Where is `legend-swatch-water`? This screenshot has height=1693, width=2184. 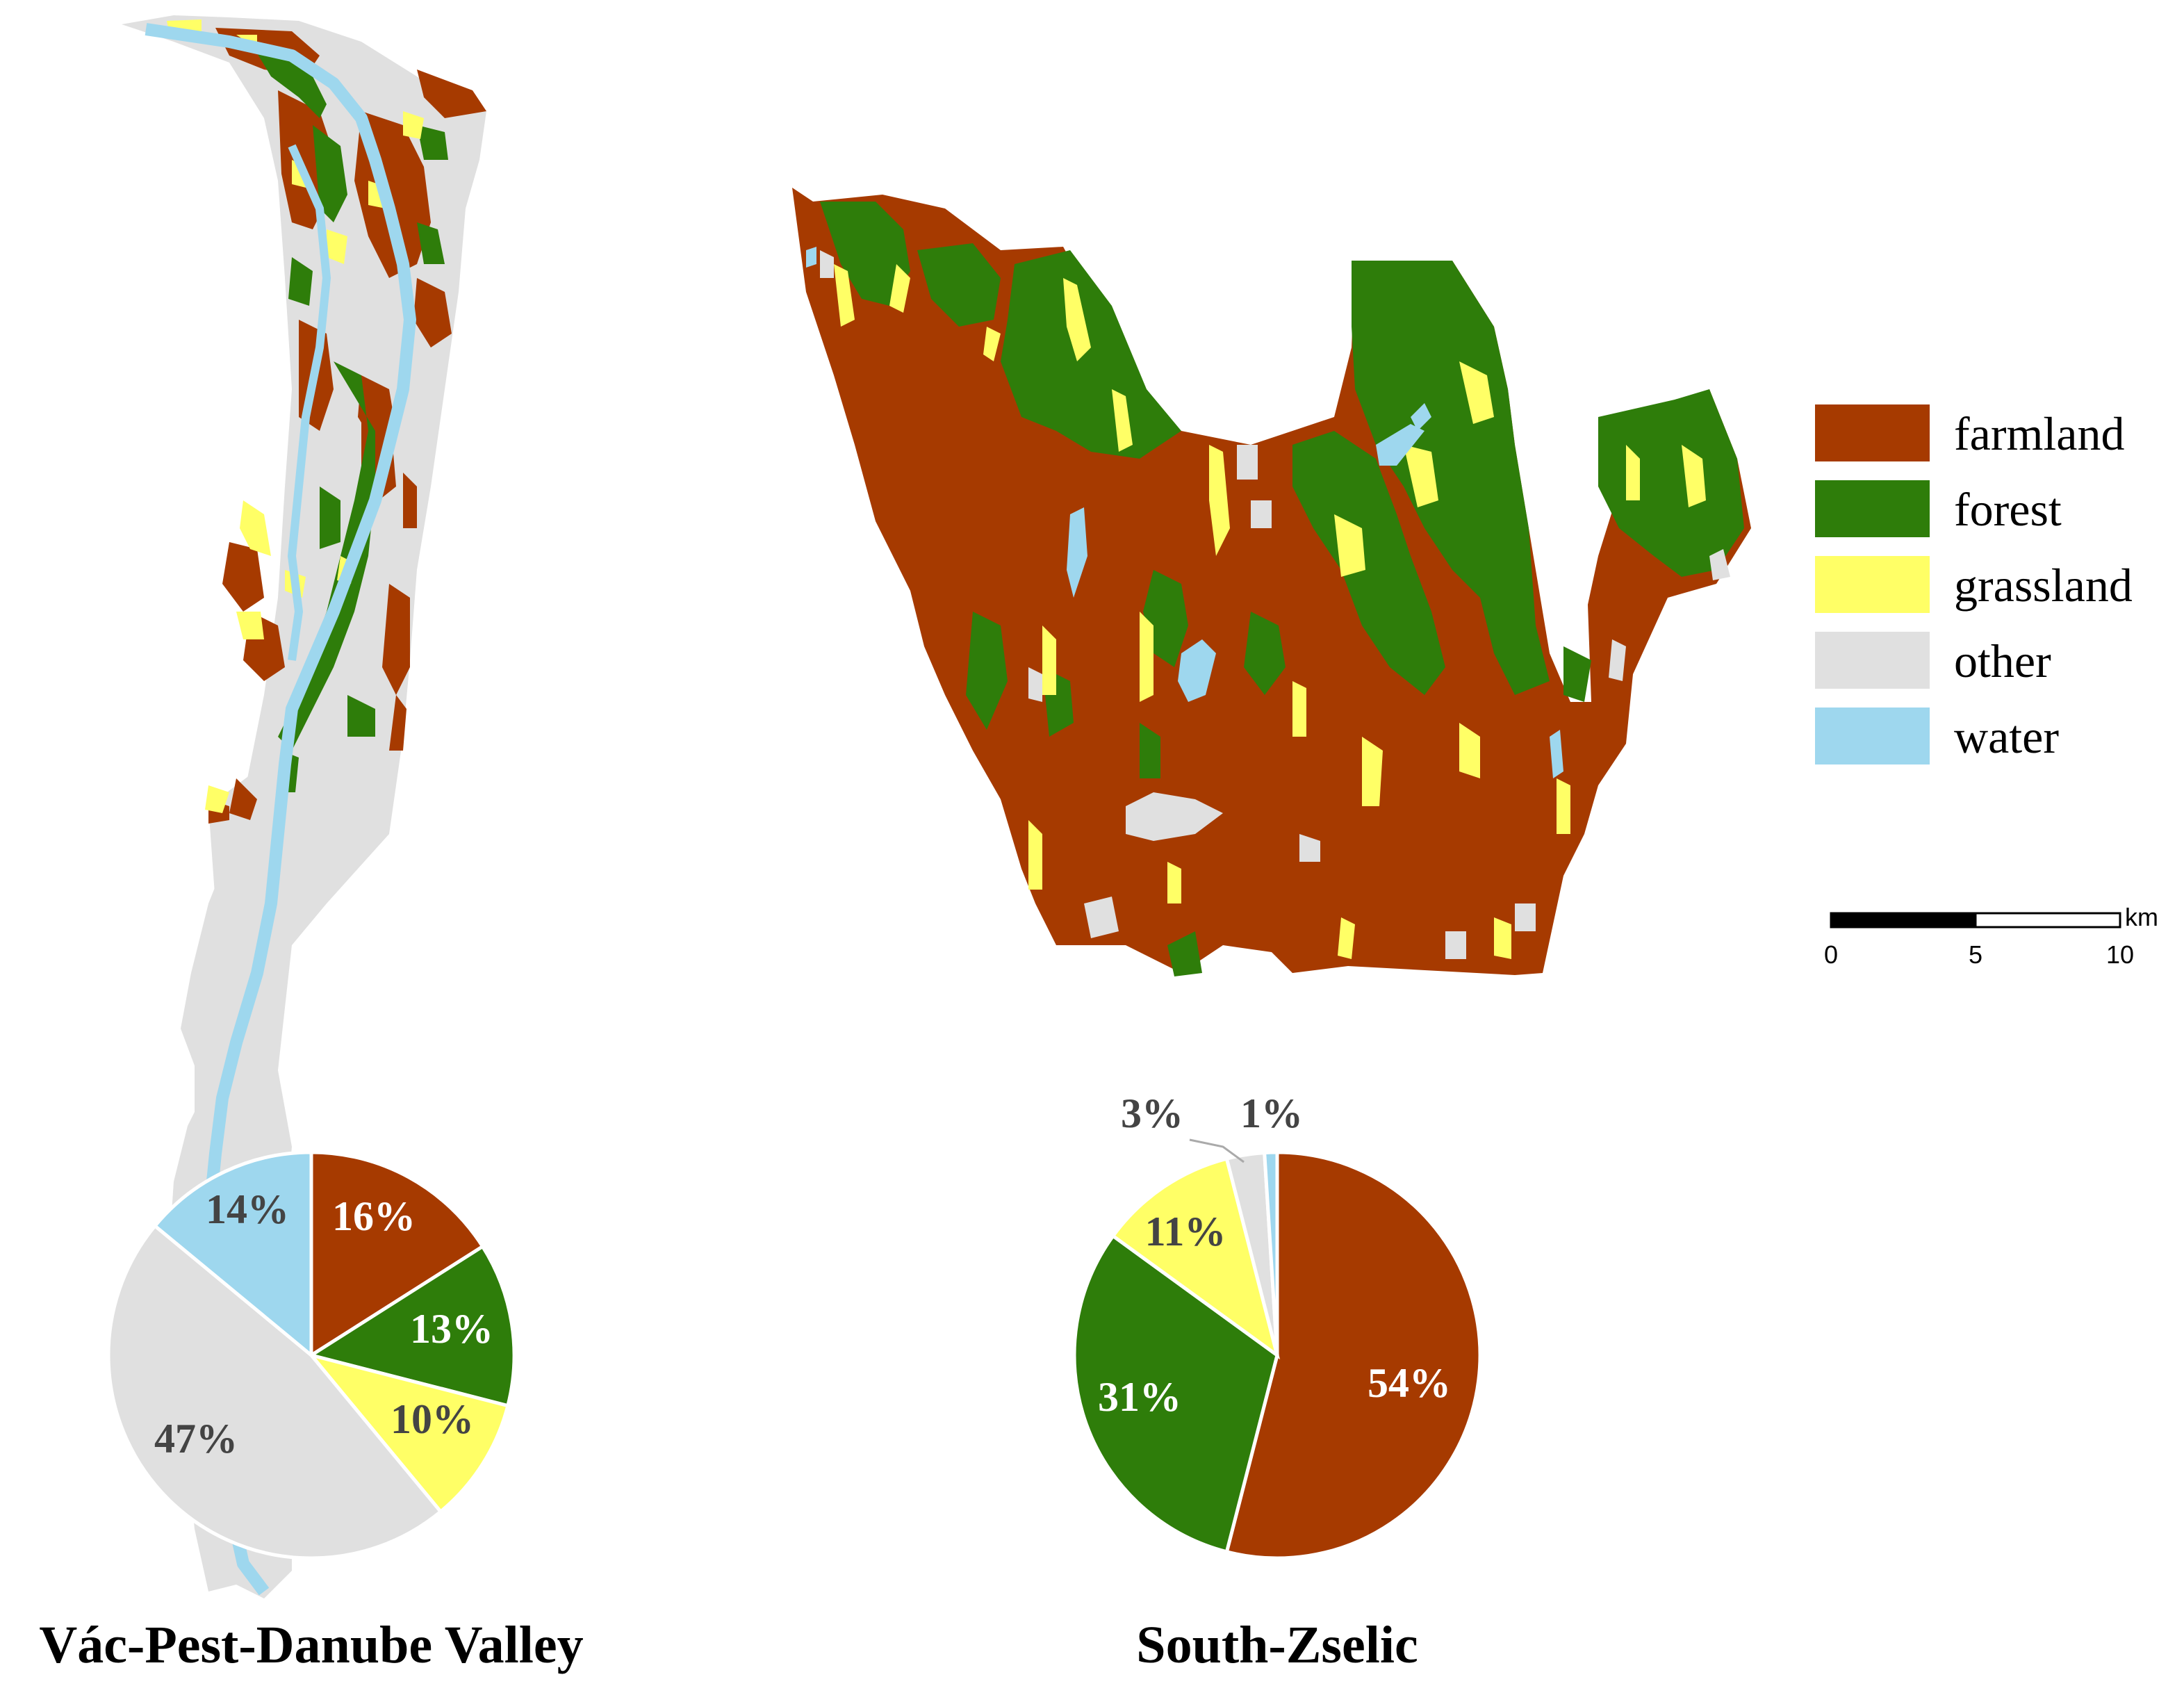 legend-swatch-water is located at coordinates (1872, 736).